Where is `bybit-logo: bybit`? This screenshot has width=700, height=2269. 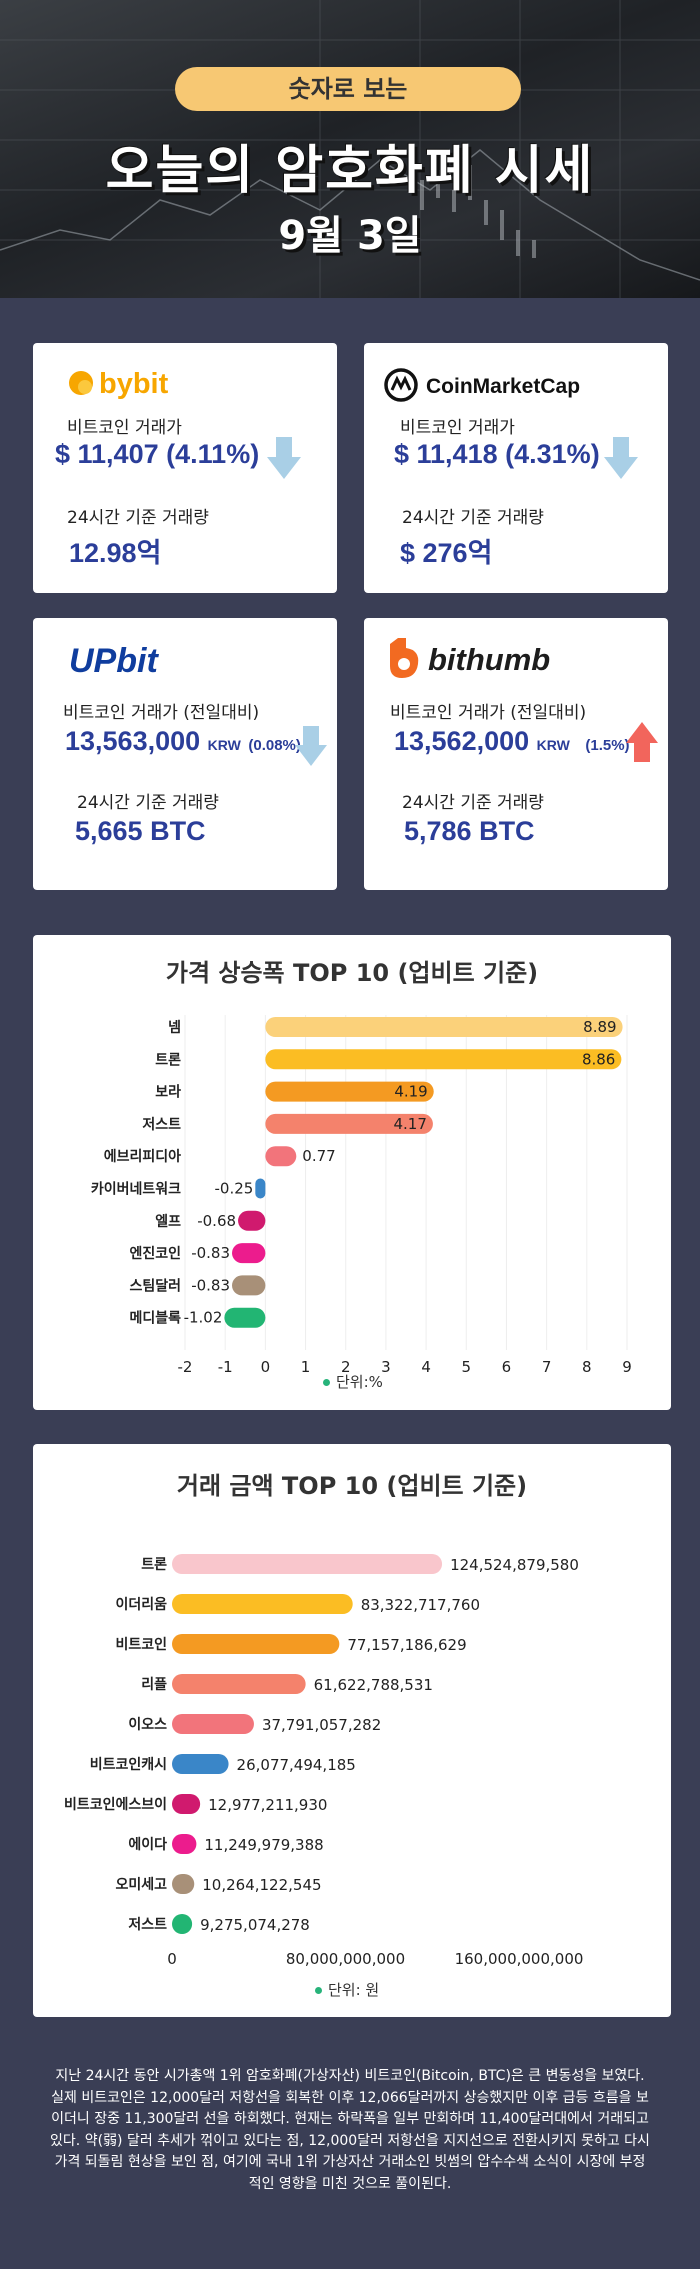 bybit-logo: bybit is located at coordinates (120, 385).